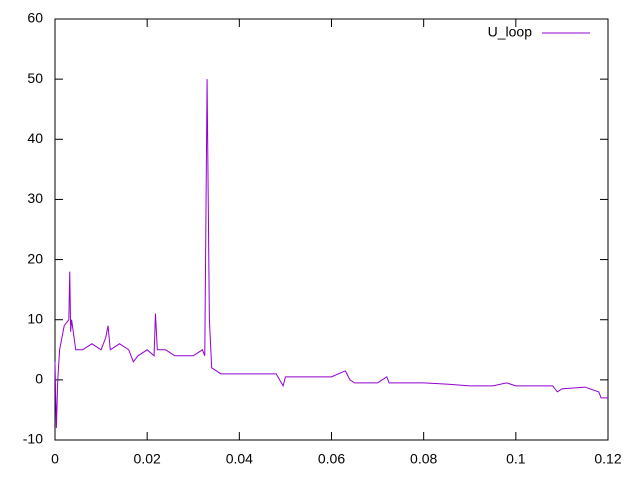 The image size is (640, 480). What do you see at coordinates (35, 78) in the screenshot?
I see `y-tick-label: 50` at bounding box center [35, 78].